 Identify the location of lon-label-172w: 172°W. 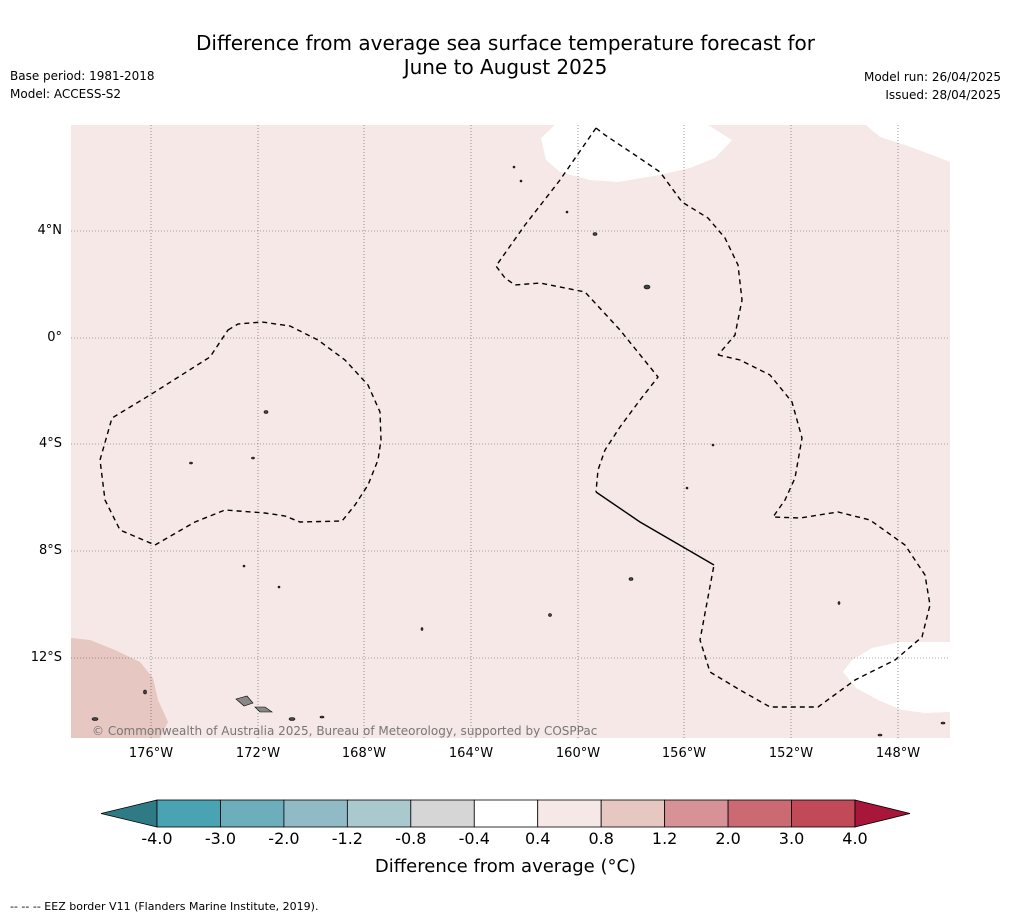
(258, 753).